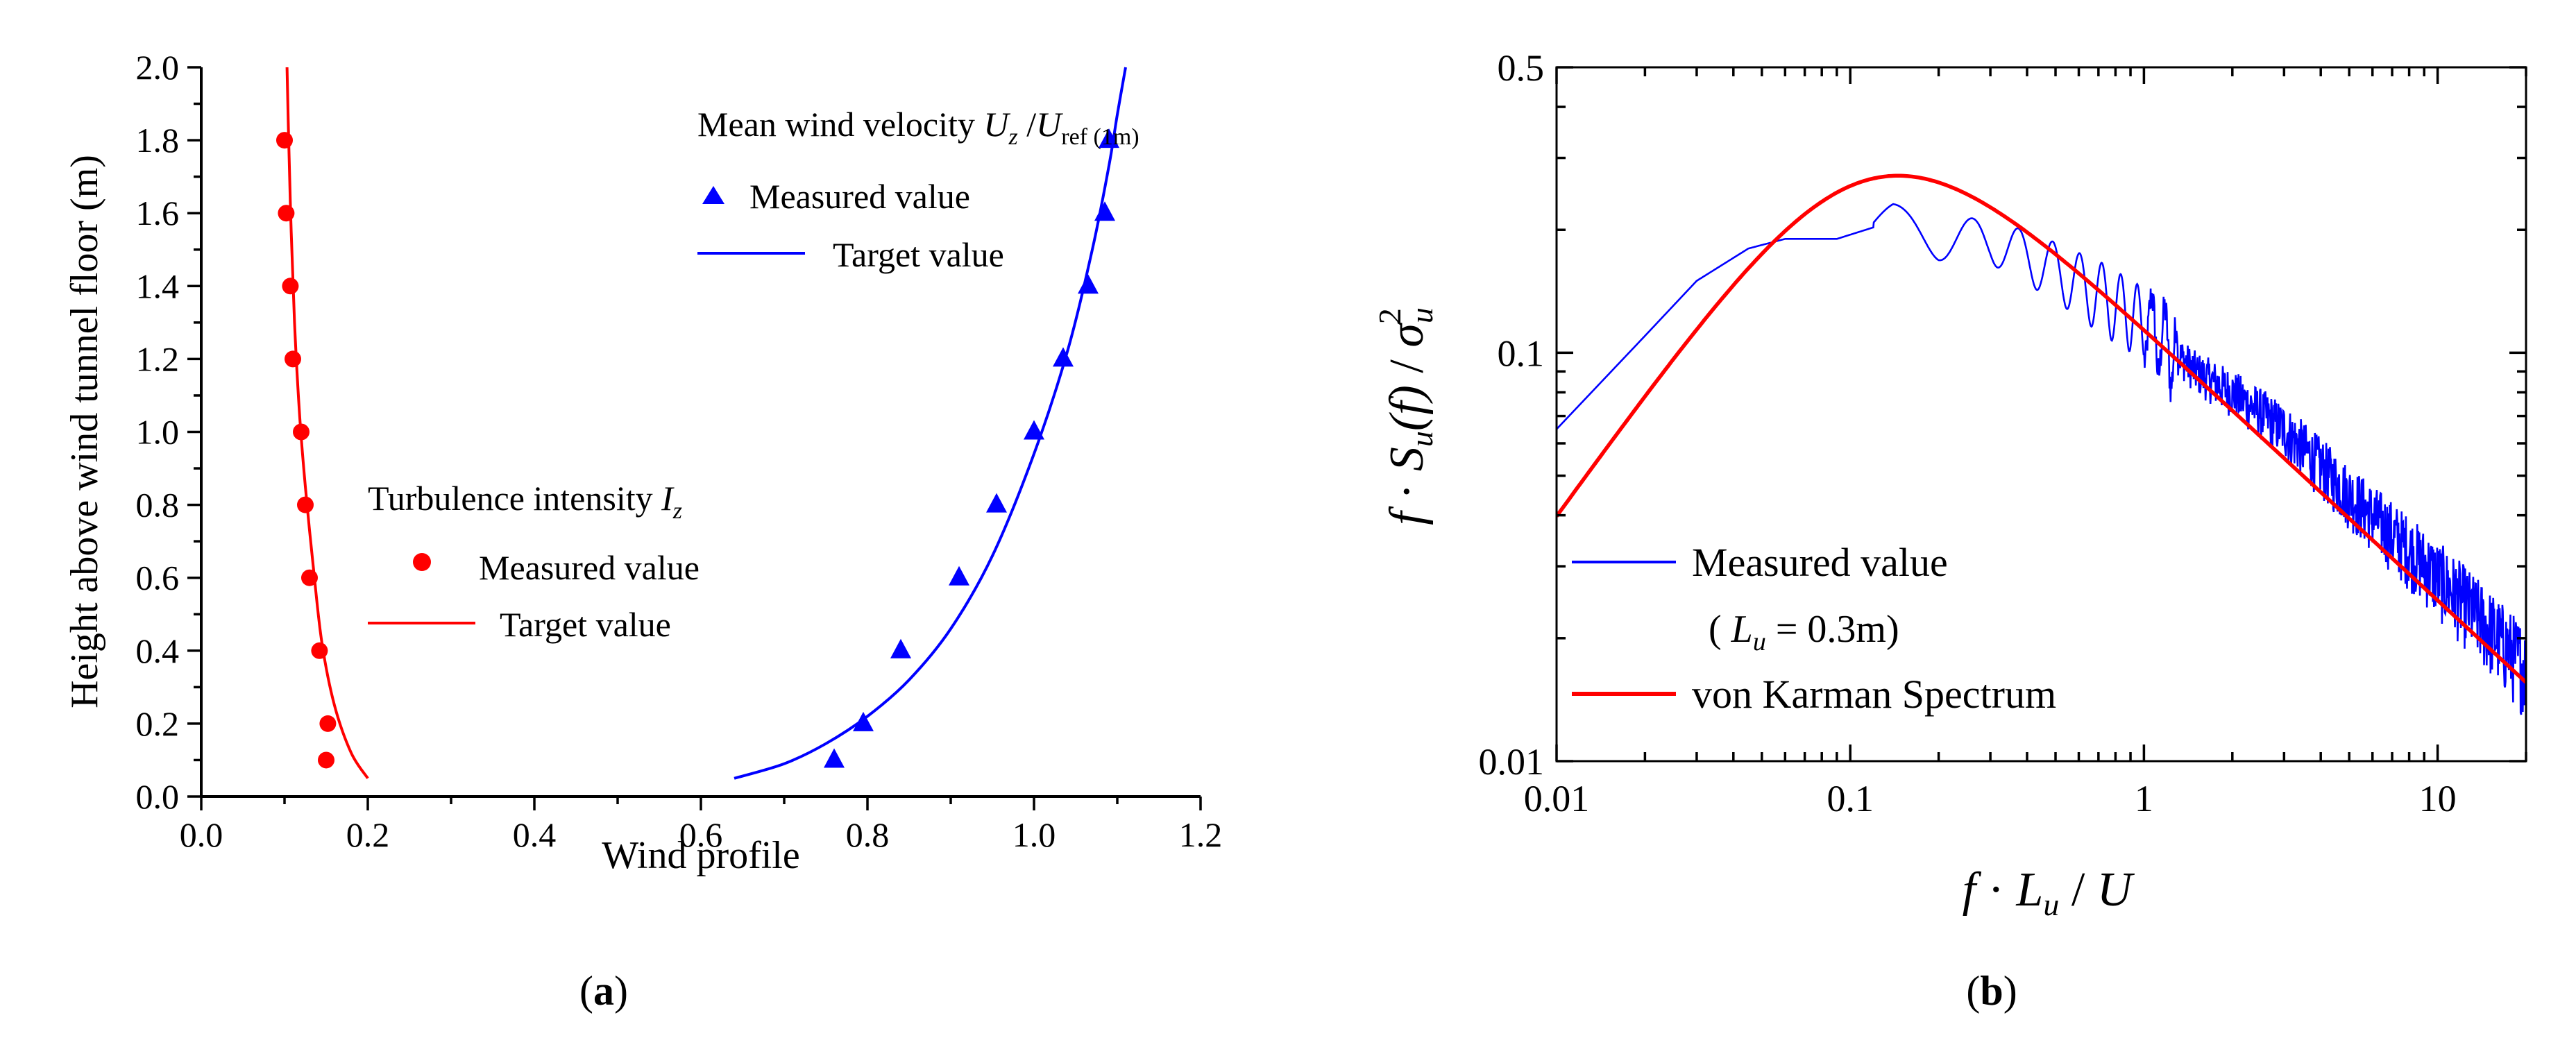 The image size is (2576, 1038). I want to click on legend-mean-wind-var2: U, so click(1050, 124).